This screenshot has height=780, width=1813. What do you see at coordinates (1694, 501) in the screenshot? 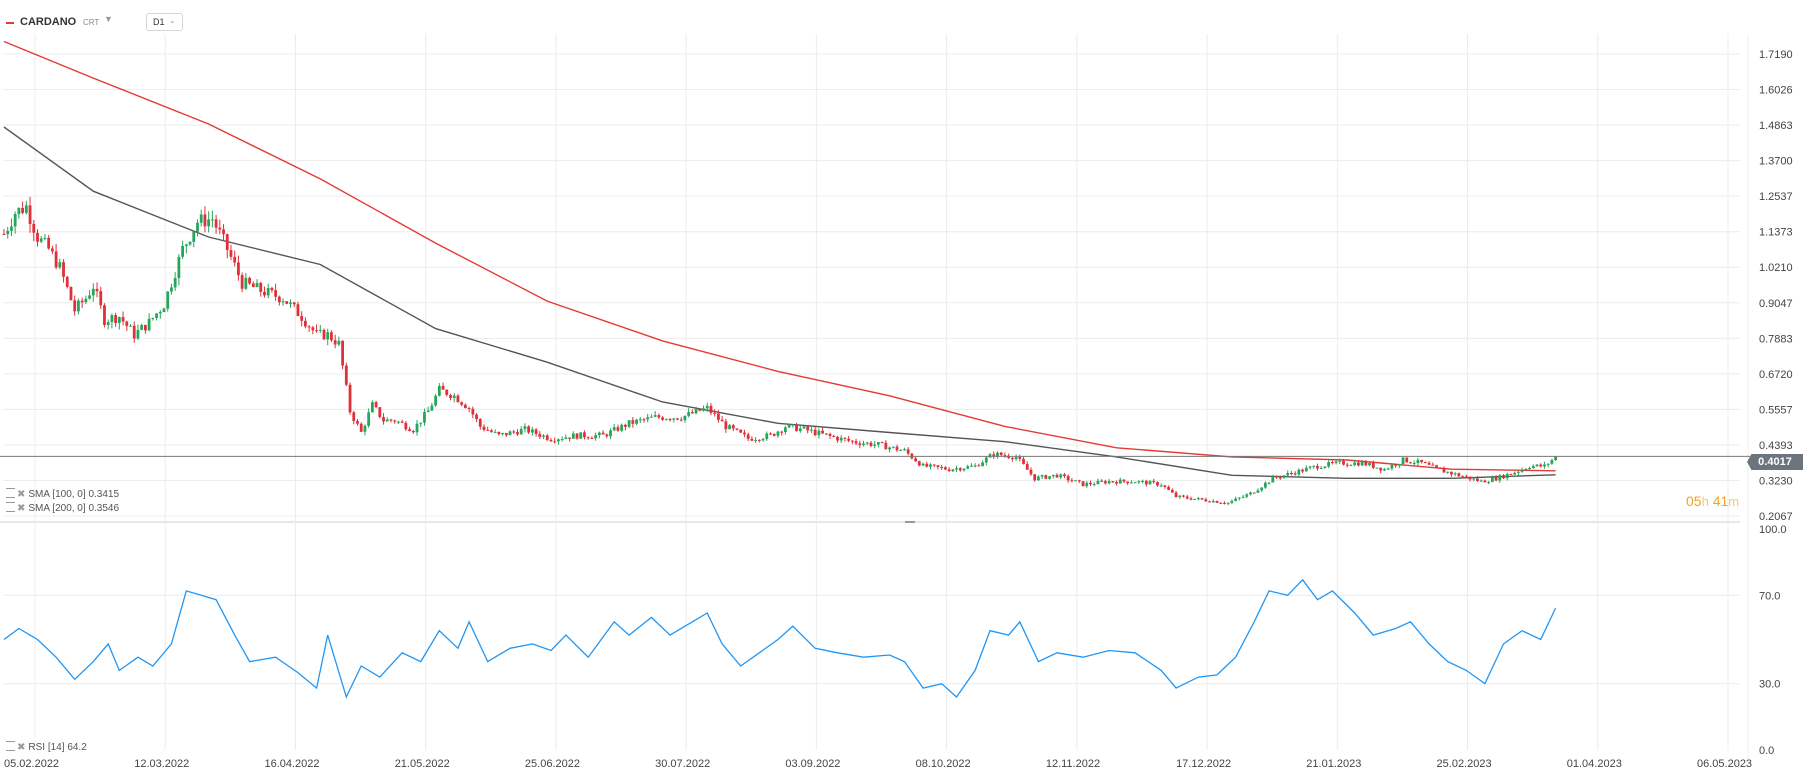
I see `timer-hours: 05` at bounding box center [1694, 501].